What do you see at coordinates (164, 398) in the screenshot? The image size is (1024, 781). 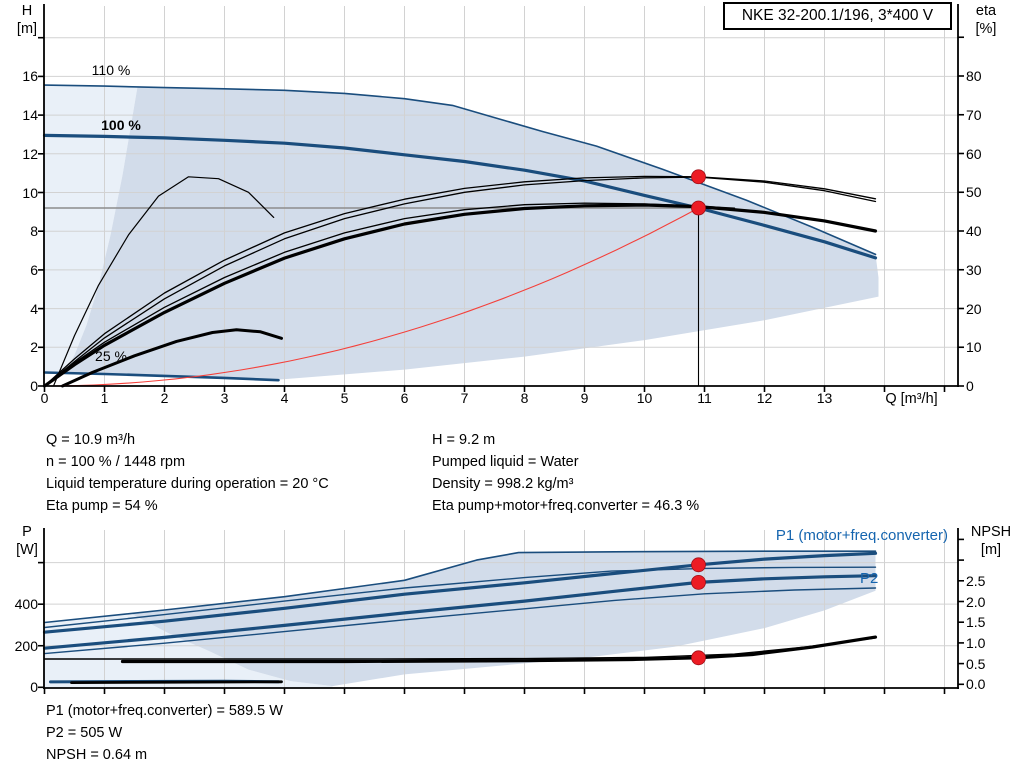 I see `tick-label-x: 2` at bounding box center [164, 398].